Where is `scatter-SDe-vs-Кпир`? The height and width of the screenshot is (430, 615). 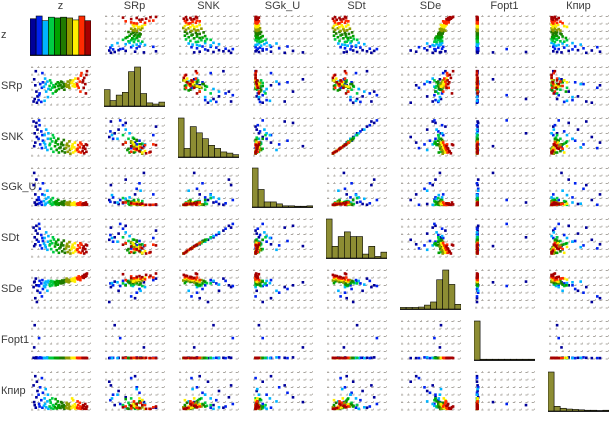 scatter-SDe-vs-Кпир is located at coordinates (578, 289).